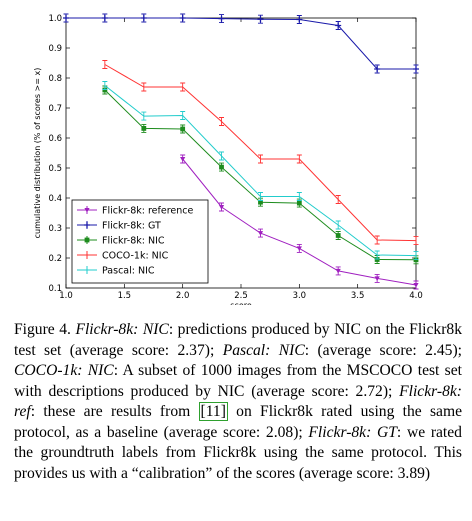 Image resolution: width=472 pixels, height=521 pixels. Describe the element at coordinates (263, 350) in the screenshot. I see `caption-pascal-label: Pascal: NIC` at that location.